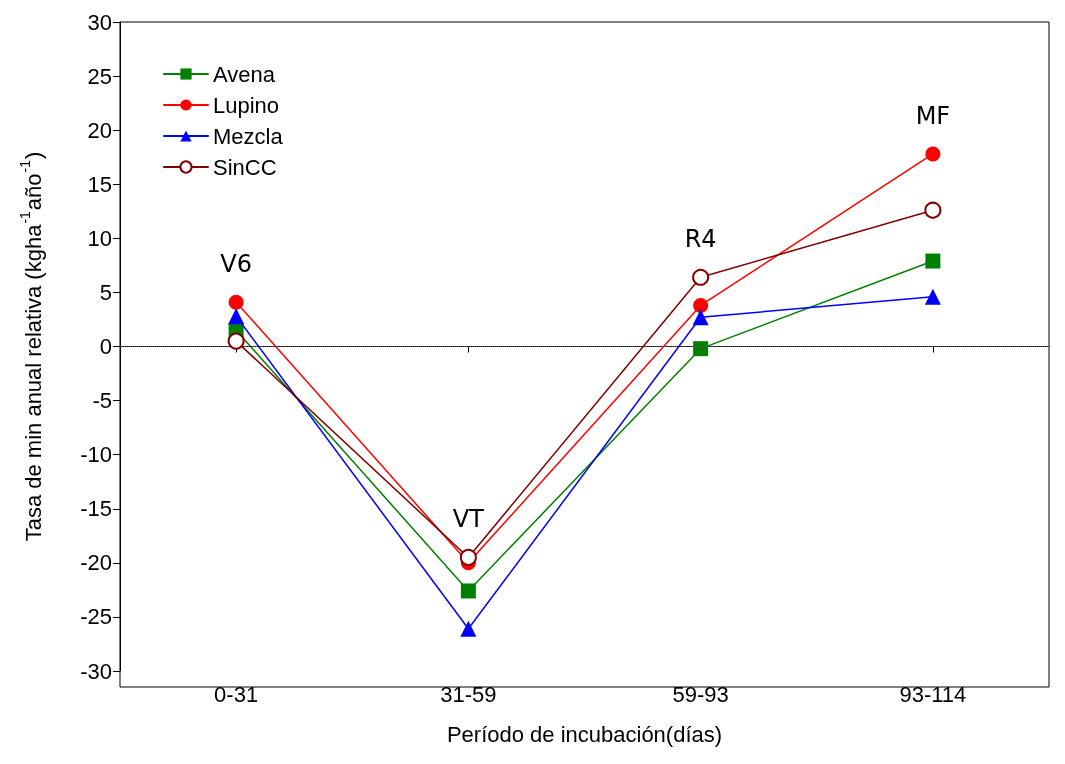 This screenshot has height=764, width=1065. Describe the element at coordinates (584, 734) in the screenshot. I see `x-axis-title: Período de incubación(días)` at that location.